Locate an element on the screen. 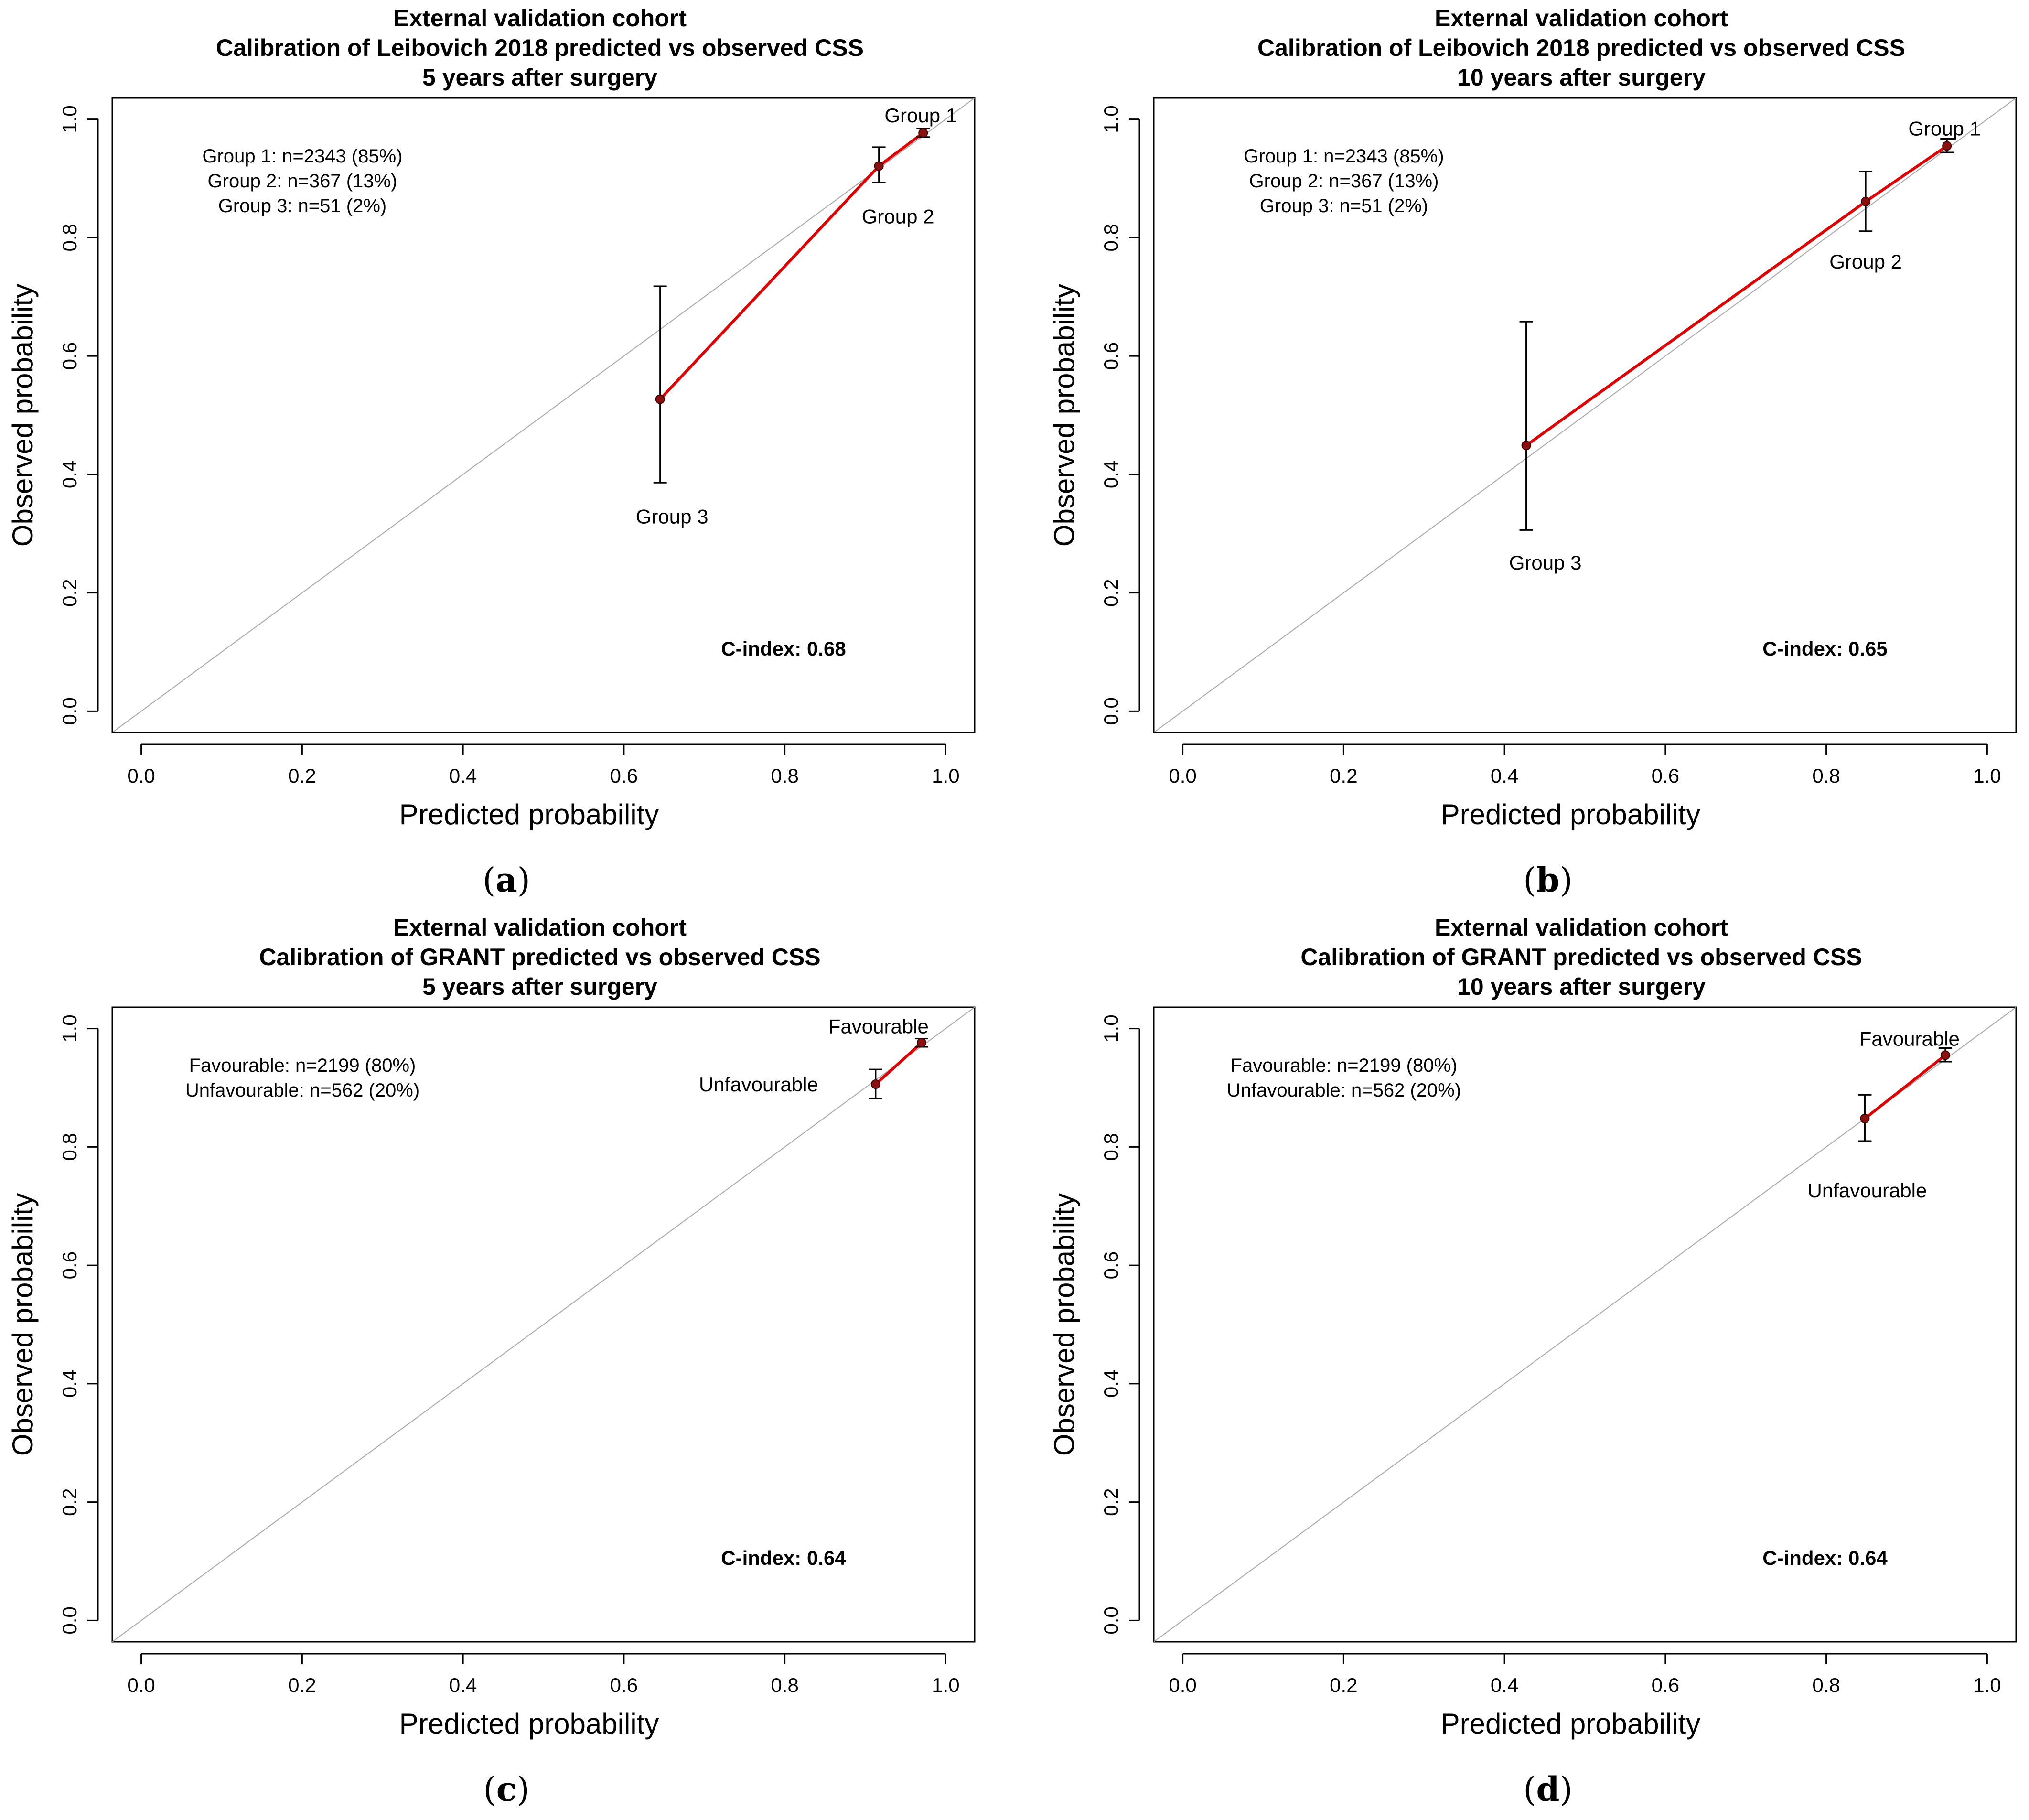 The image size is (2029, 1820). group-size-legend-line: Group 2: n=367 (13%) is located at coordinates (302, 182).